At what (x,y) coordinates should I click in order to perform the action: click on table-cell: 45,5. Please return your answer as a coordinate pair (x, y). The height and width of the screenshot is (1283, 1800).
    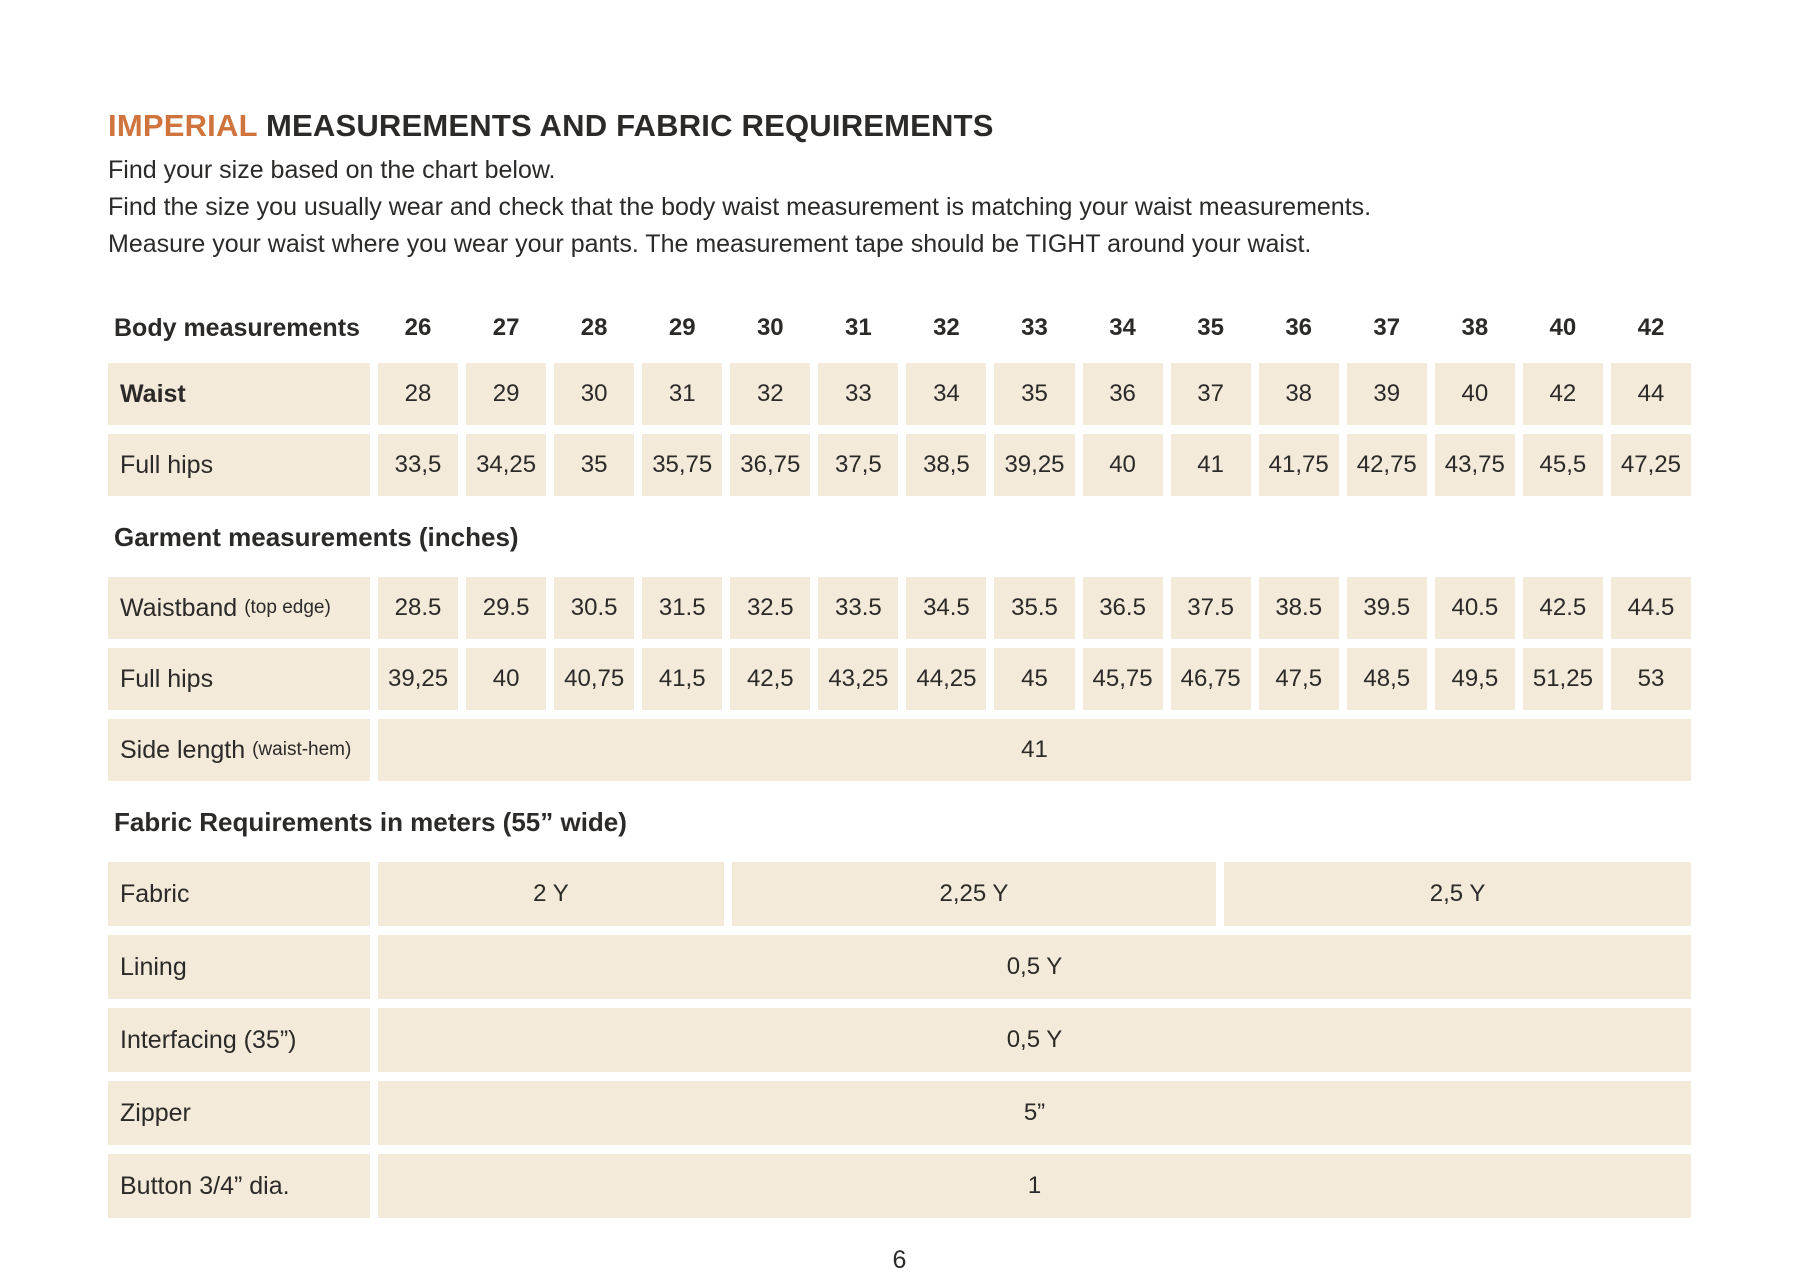
    Looking at the image, I should click on (1562, 465).